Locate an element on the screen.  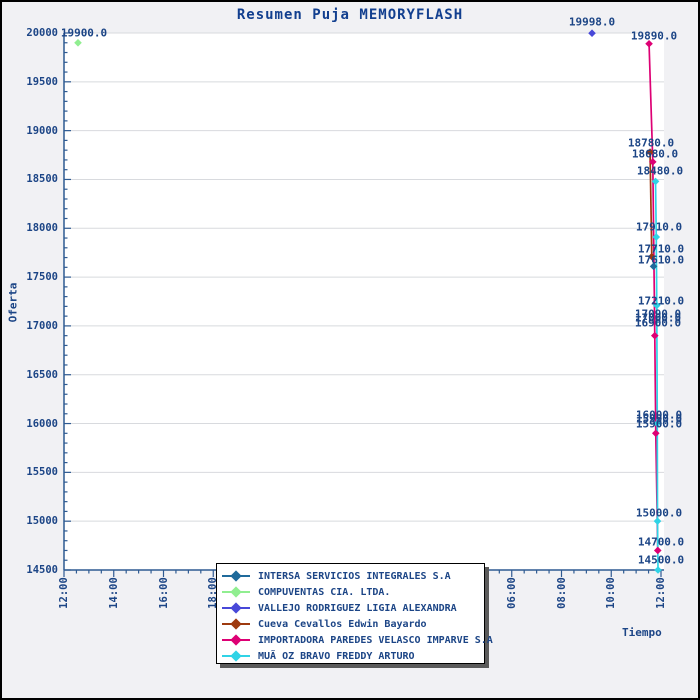
y-tick-label: 17500 is located at coordinates (42, 277).